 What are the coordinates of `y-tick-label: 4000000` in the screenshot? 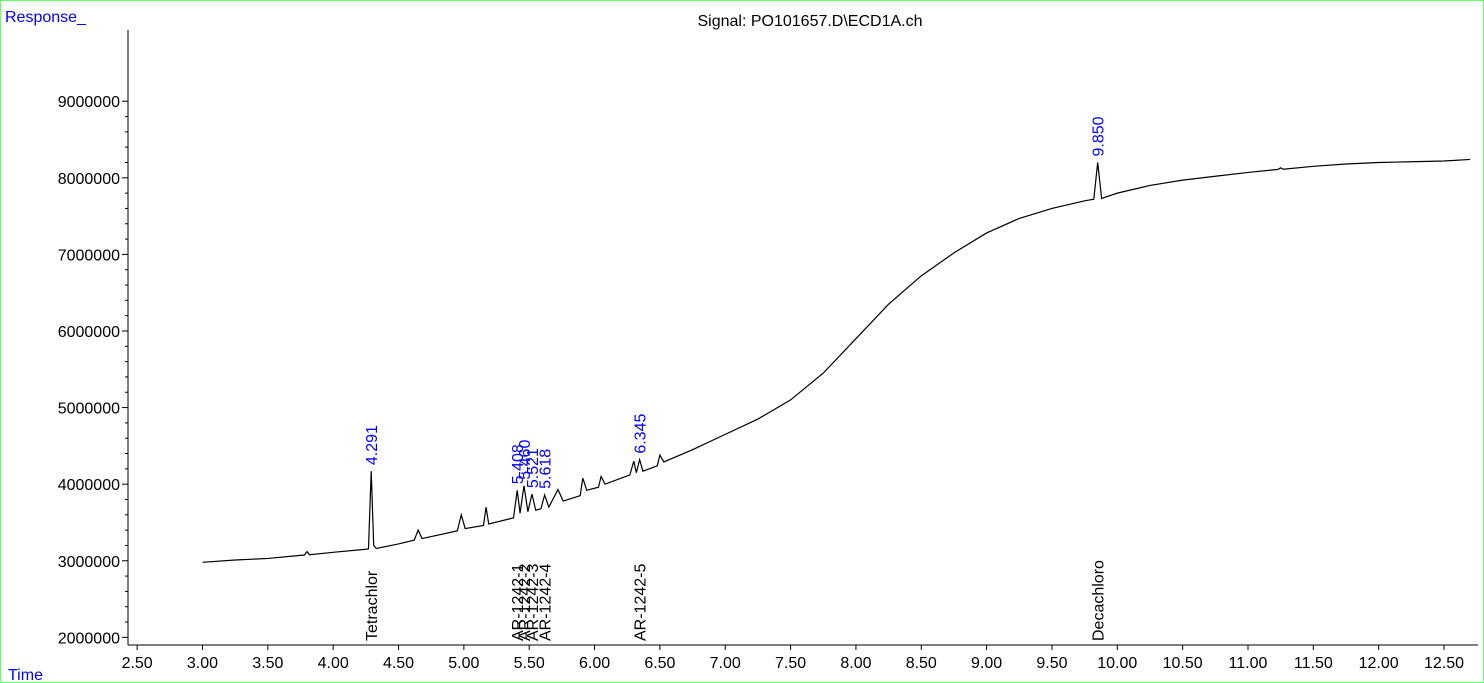 It's located at (89, 485).